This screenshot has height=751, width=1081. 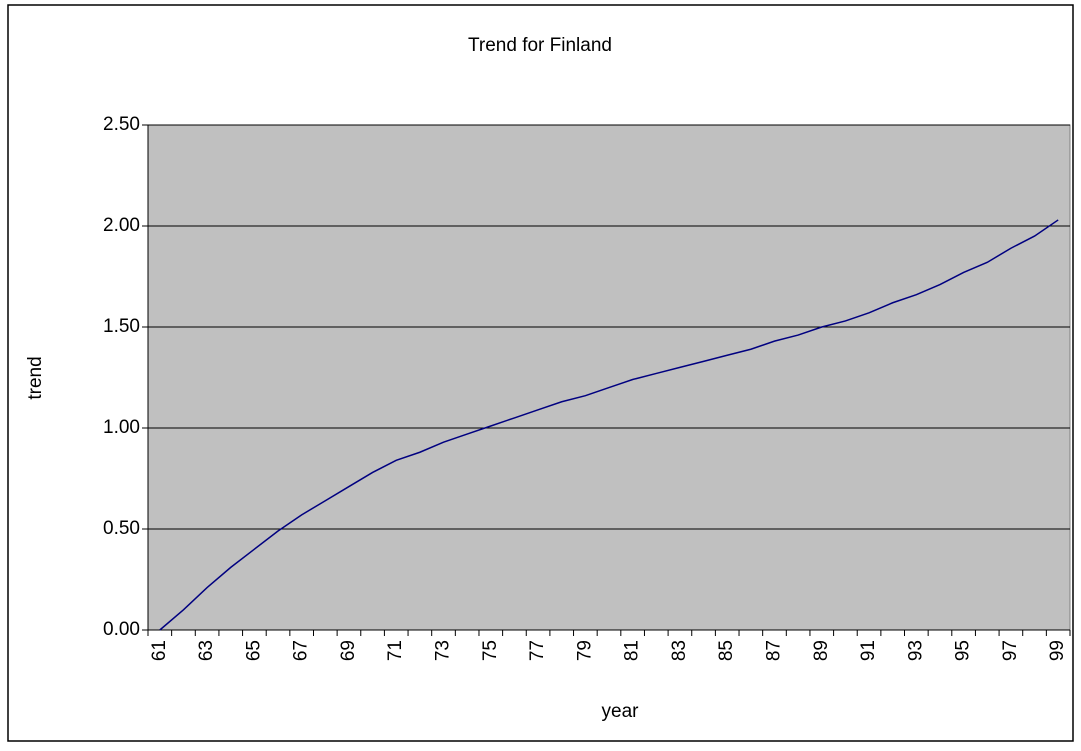 I want to click on y-tick-label: 0.50, so click(x=121, y=528).